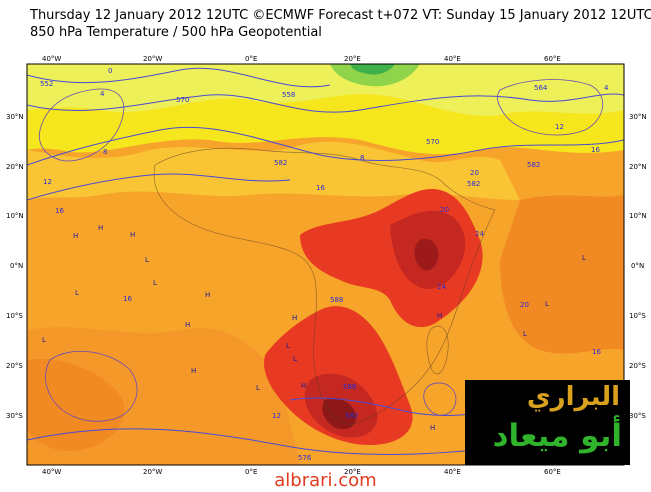  What do you see at coordinates (288, 95) in the screenshot?
I see `geopotential-label: 558` at bounding box center [288, 95].